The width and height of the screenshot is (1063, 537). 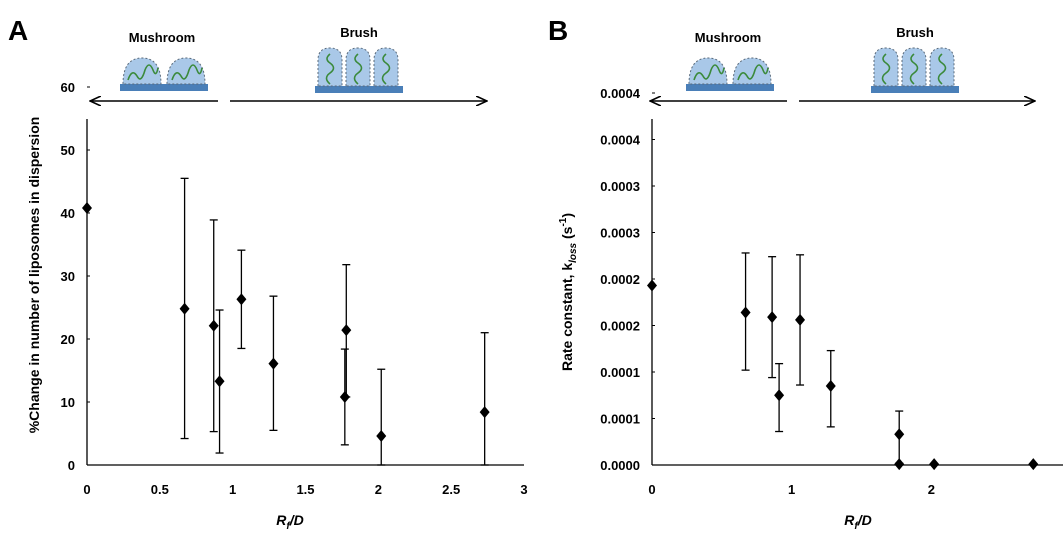 I want to click on brush-label-a: Brush, so click(x=359, y=32).